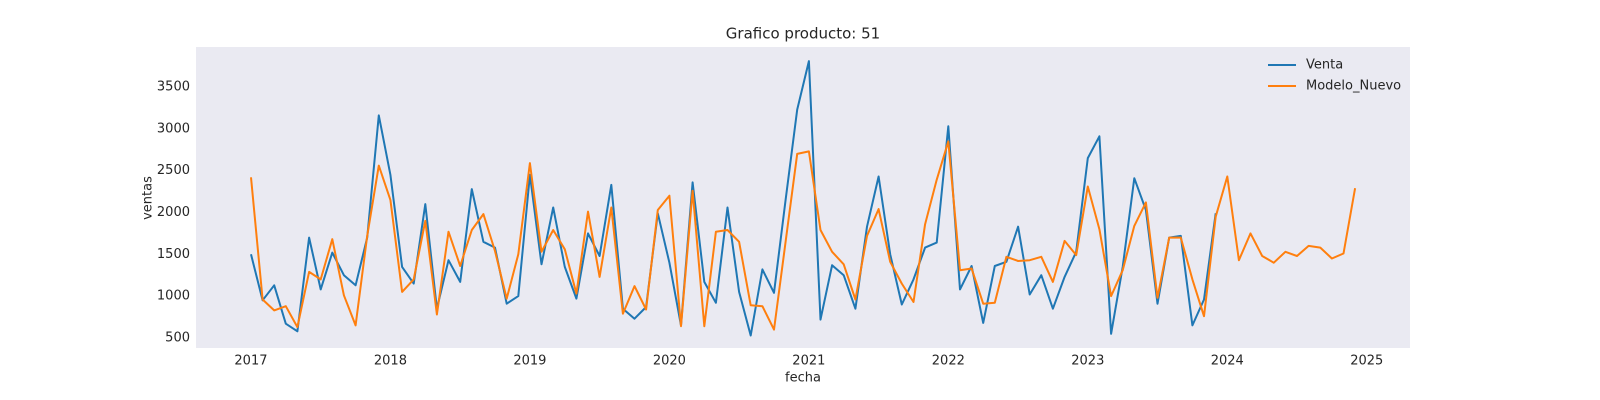 Image resolution: width=1600 pixels, height=400 pixels. I want to click on y-tick-label: 2500, so click(173, 170).